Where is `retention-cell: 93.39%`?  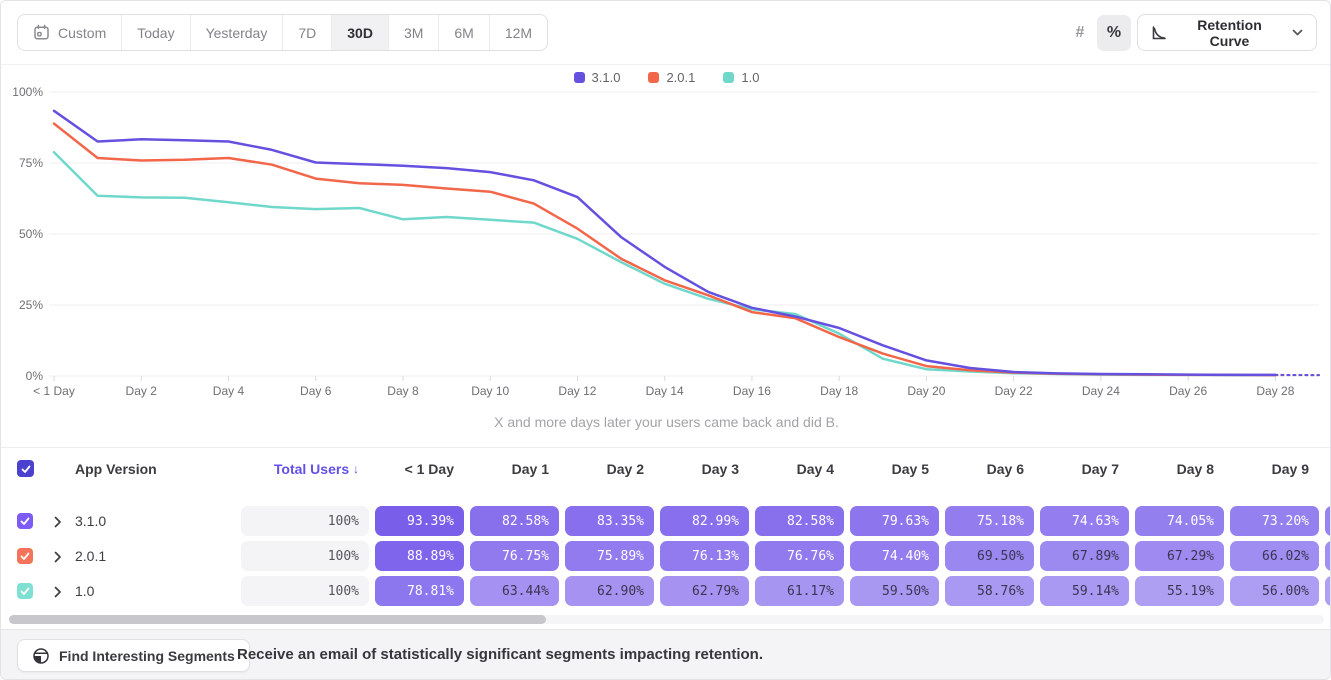 retention-cell: 93.39% is located at coordinates (419, 521).